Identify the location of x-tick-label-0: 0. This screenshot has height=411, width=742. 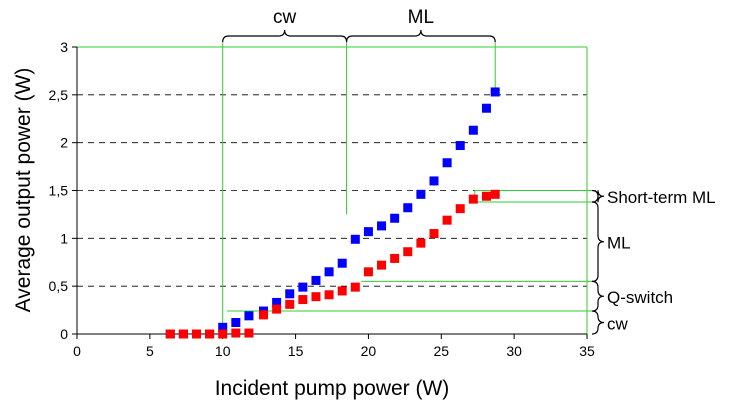
(77, 351).